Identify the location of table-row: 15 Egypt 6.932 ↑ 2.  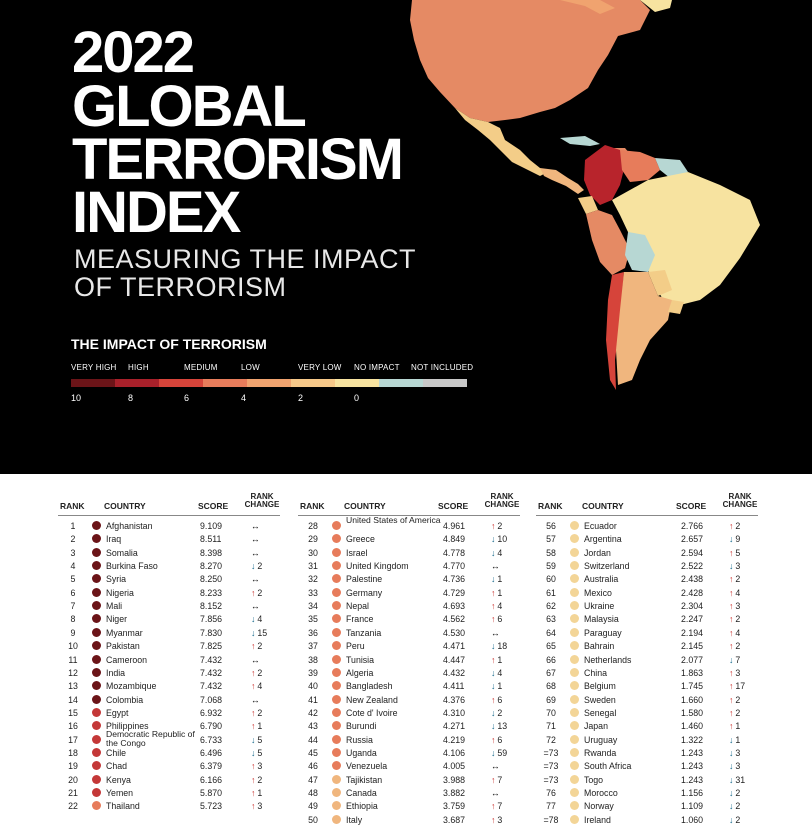
(173, 713).